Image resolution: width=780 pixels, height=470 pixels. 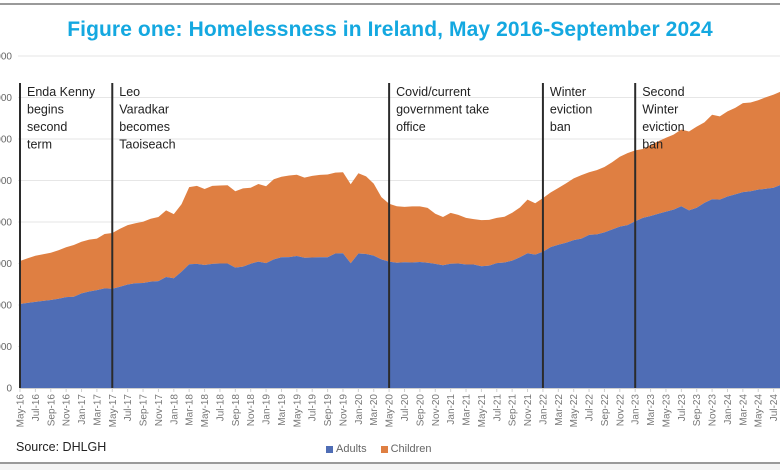 What do you see at coordinates (297, 411) in the screenshot?
I see `x-tick-label: May-19` at bounding box center [297, 411].